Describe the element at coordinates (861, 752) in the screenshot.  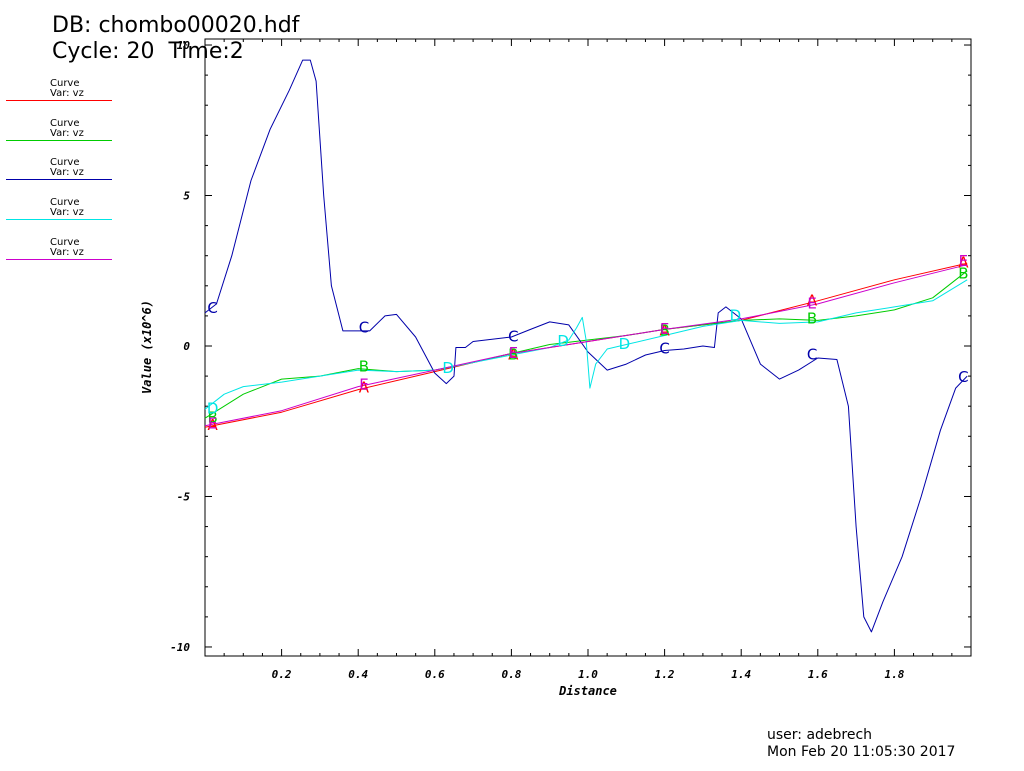
I see `date-label: Mon Feb 20 11:05:30 2017` at that location.